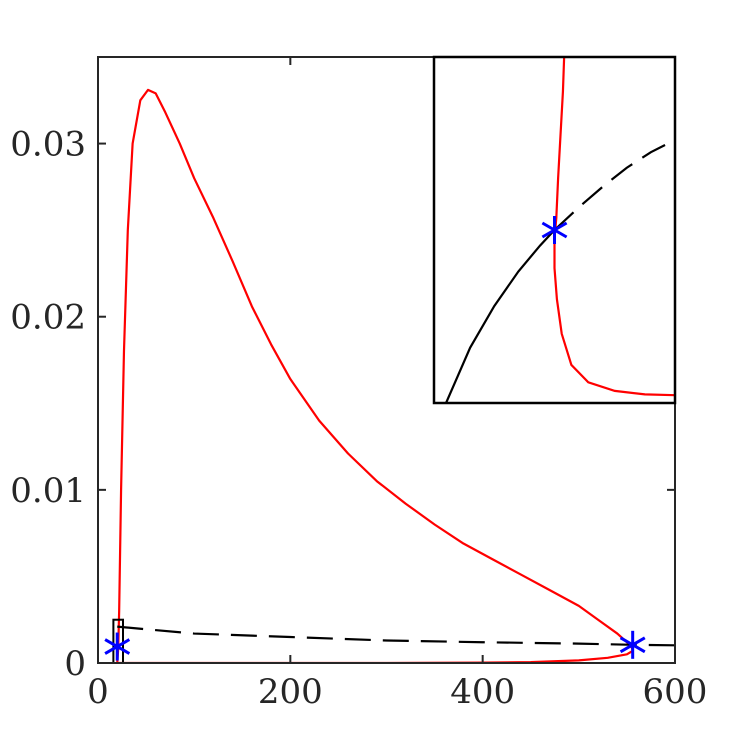 The image size is (747, 747). What do you see at coordinates (75, 664) in the screenshot?
I see `y-tick-label: 0` at bounding box center [75, 664].